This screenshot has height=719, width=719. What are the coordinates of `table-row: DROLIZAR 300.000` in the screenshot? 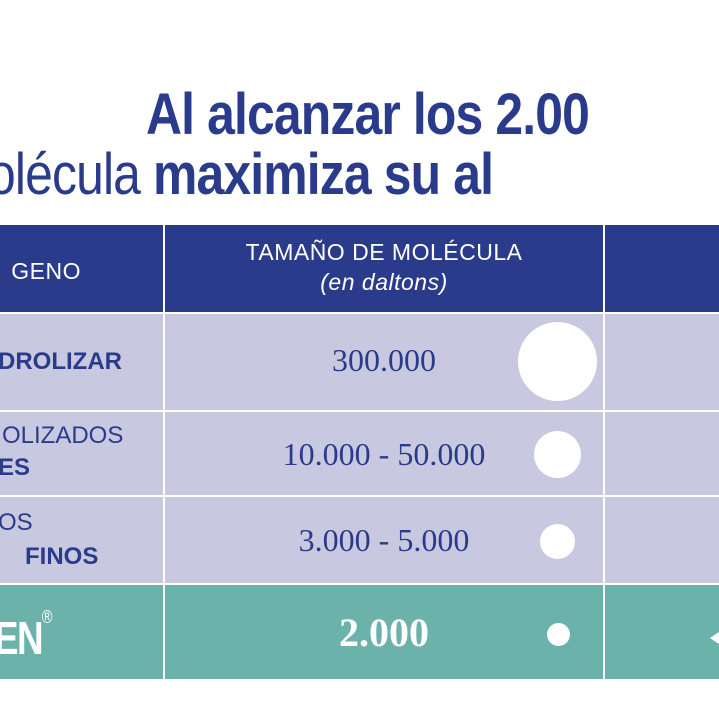 It's located at (359, 362).